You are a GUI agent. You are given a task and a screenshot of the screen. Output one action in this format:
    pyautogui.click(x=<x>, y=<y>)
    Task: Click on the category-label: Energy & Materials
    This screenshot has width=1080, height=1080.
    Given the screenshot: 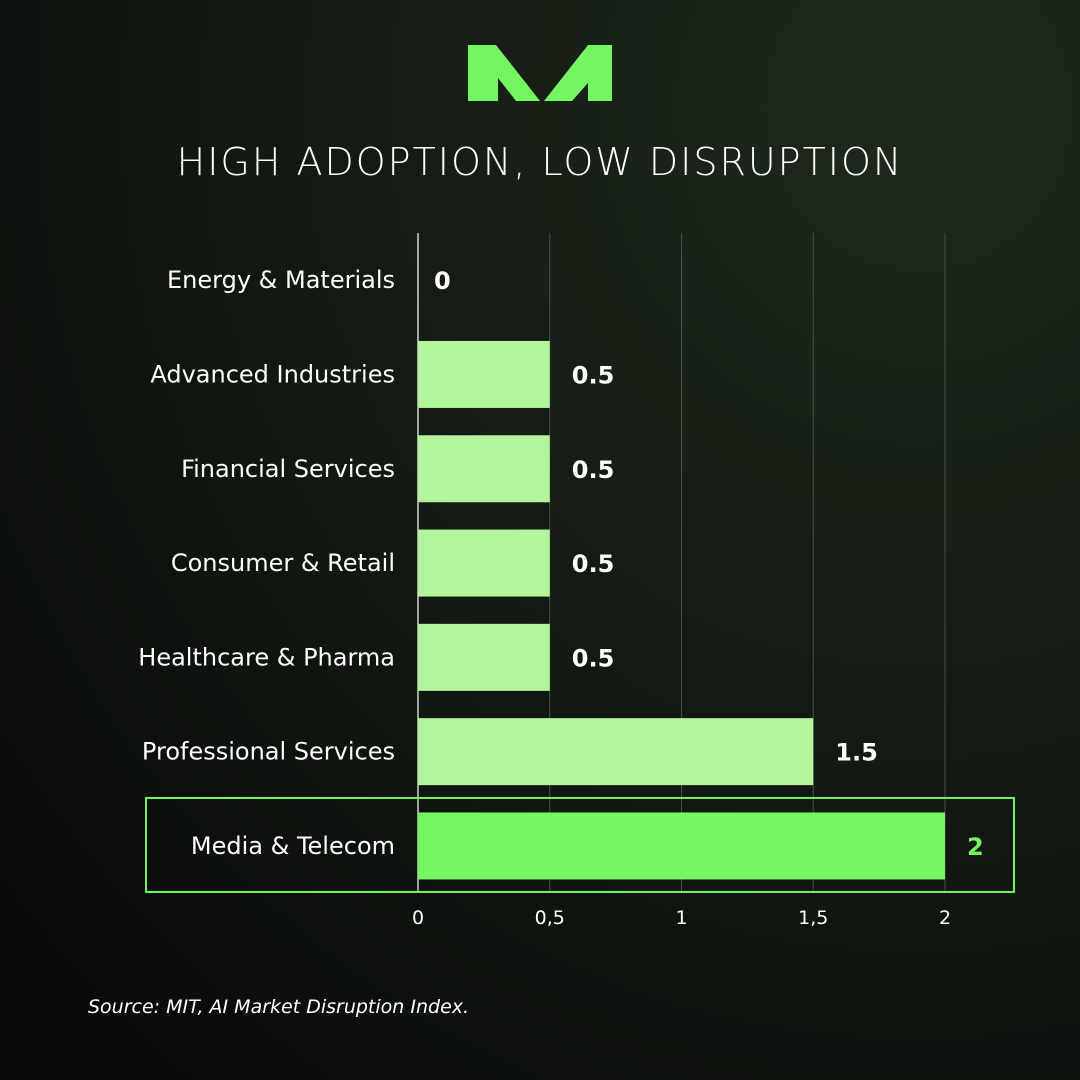 What is the action you would take?
    pyautogui.click(x=281, y=280)
    